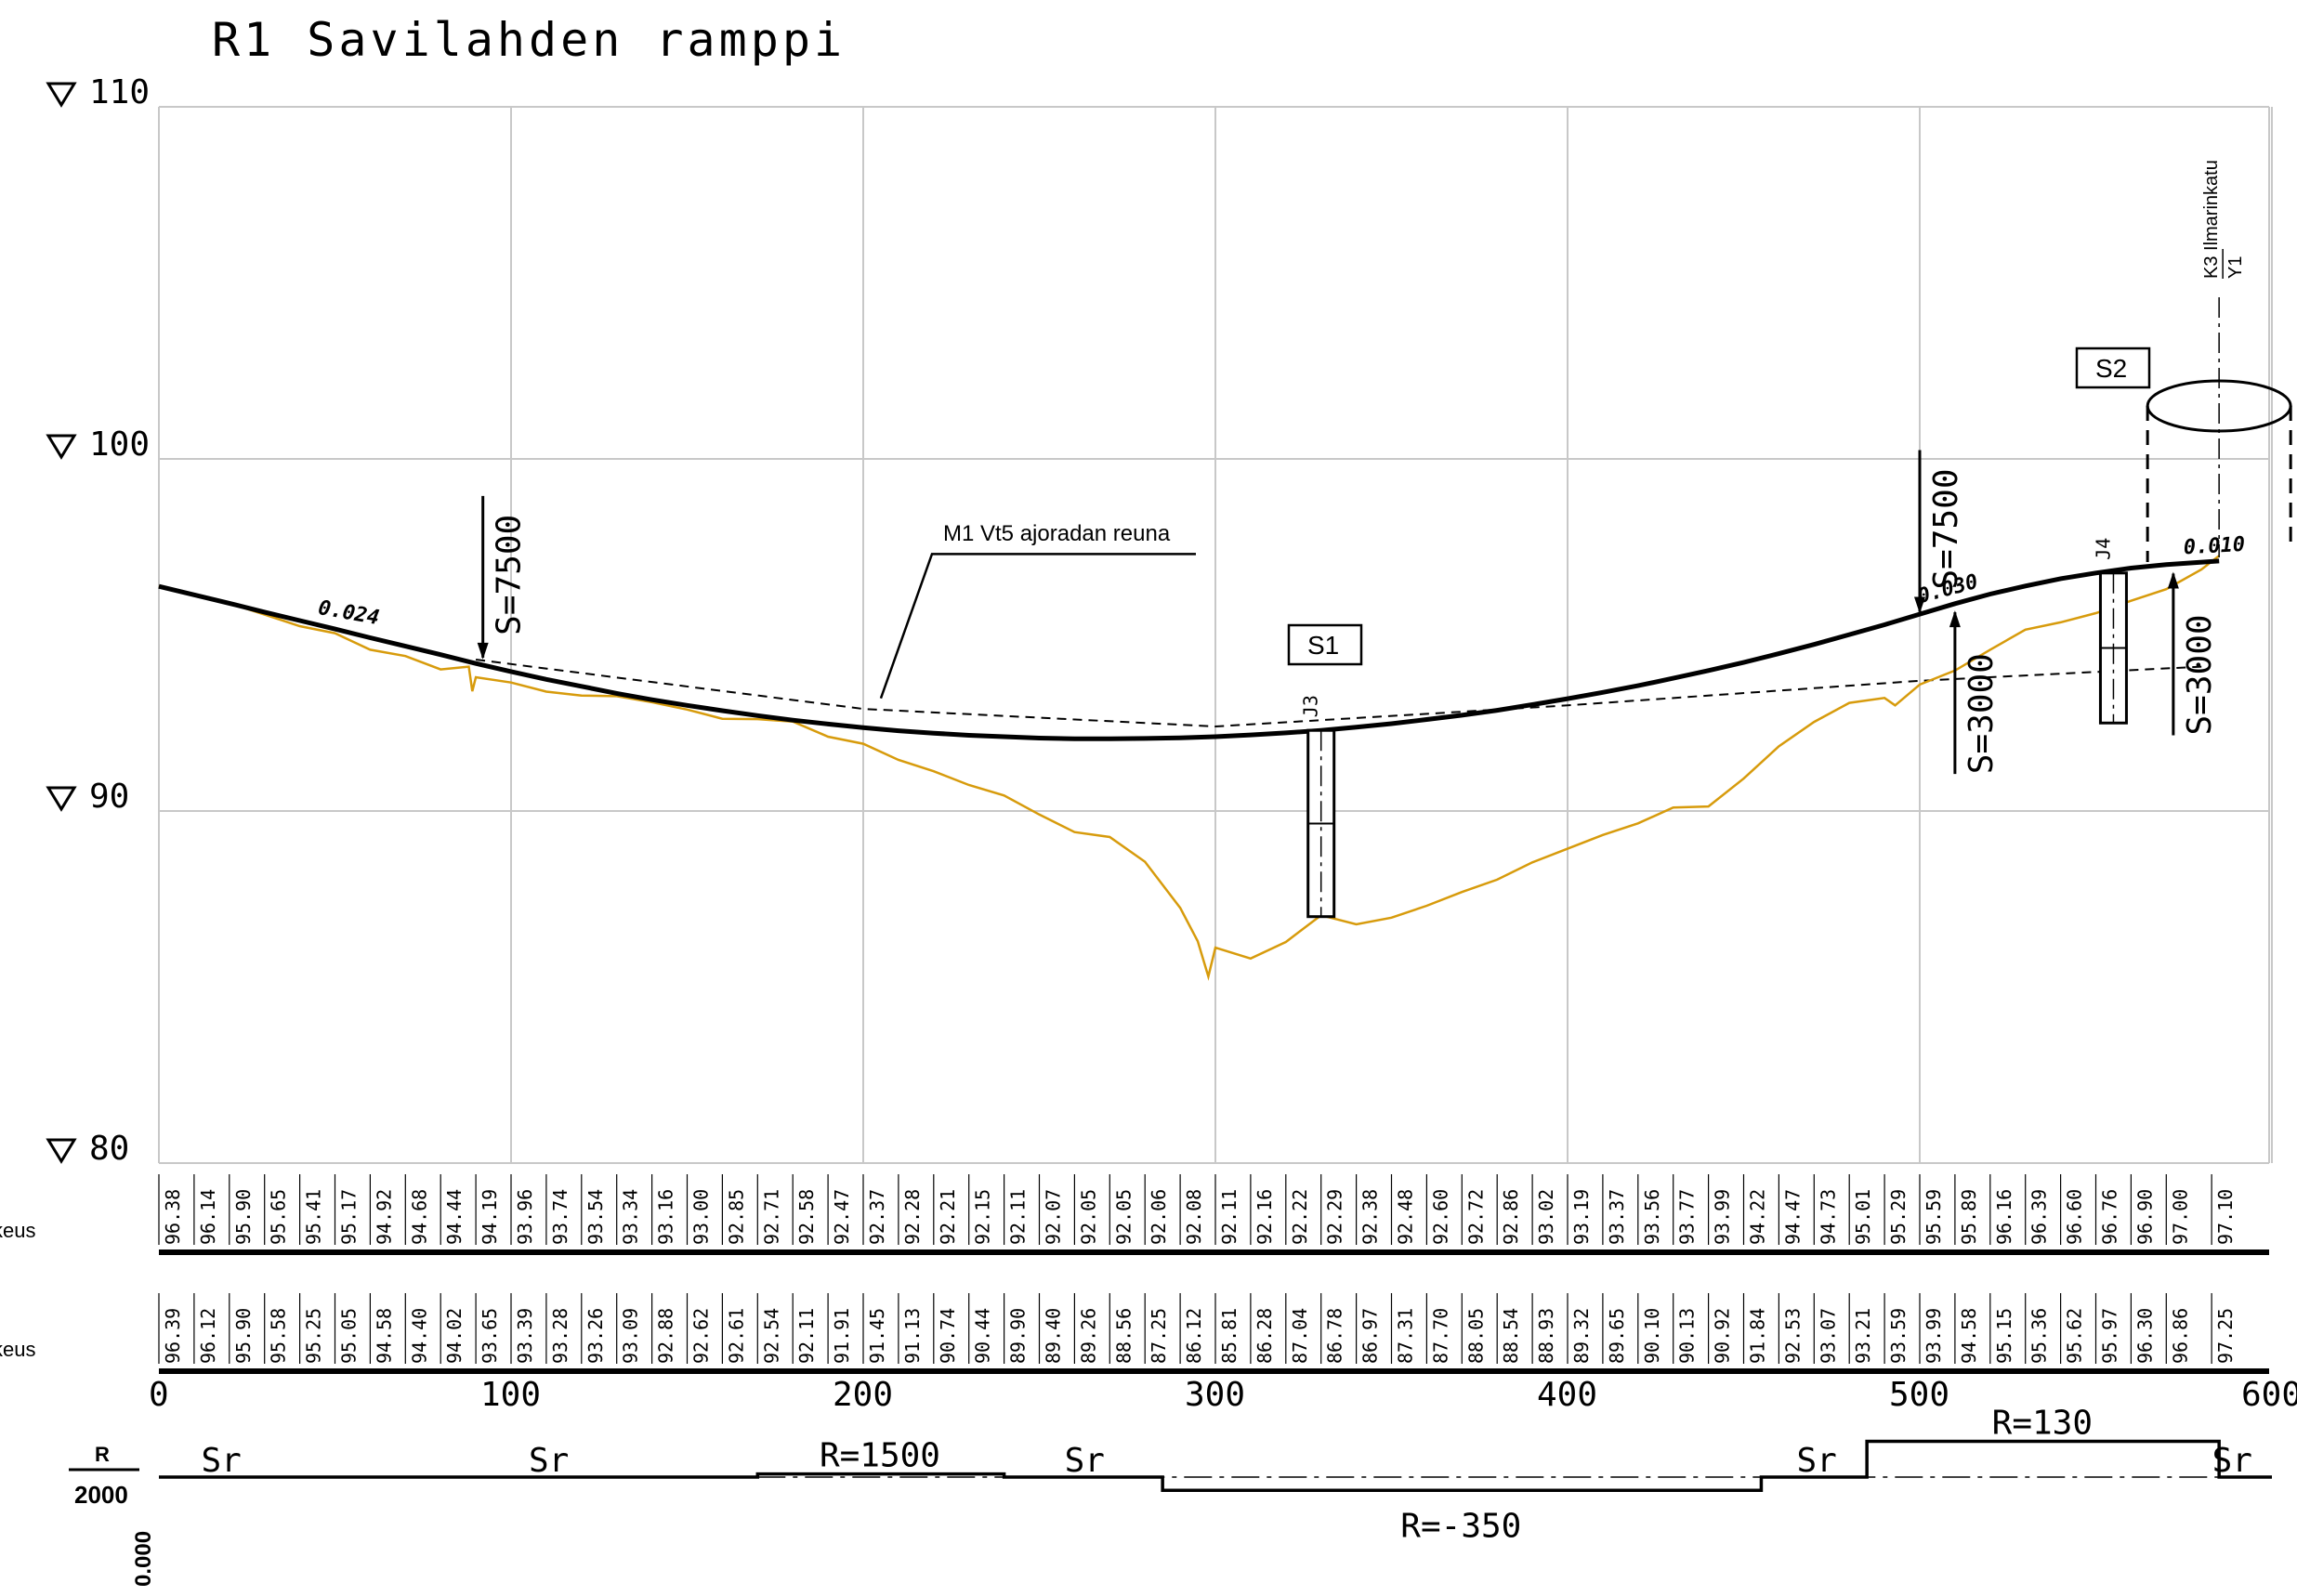 The width and height of the screenshot is (2297, 1596). What do you see at coordinates (109, 797) in the screenshot?
I see `elevation-label: 90` at bounding box center [109, 797].